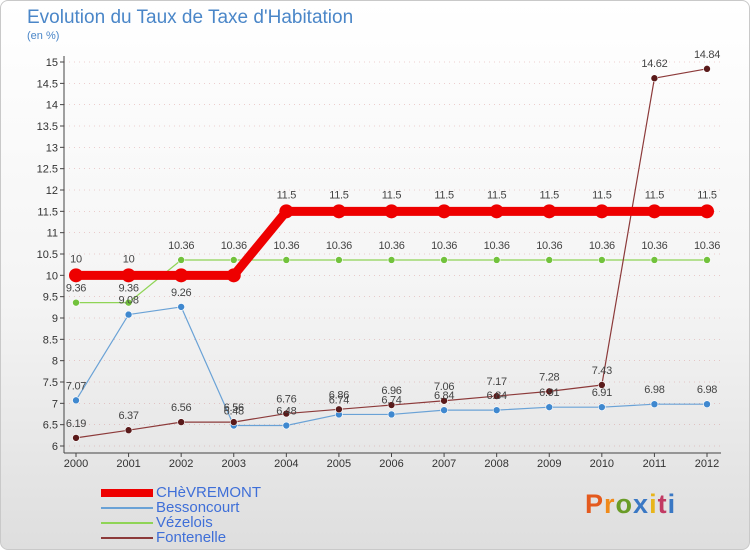 Image resolution: width=750 pixels, height=550 pixels. Describe the element at coordinates (55, 362) in the screenshot. I see `y-tick-label: 8` at that location.